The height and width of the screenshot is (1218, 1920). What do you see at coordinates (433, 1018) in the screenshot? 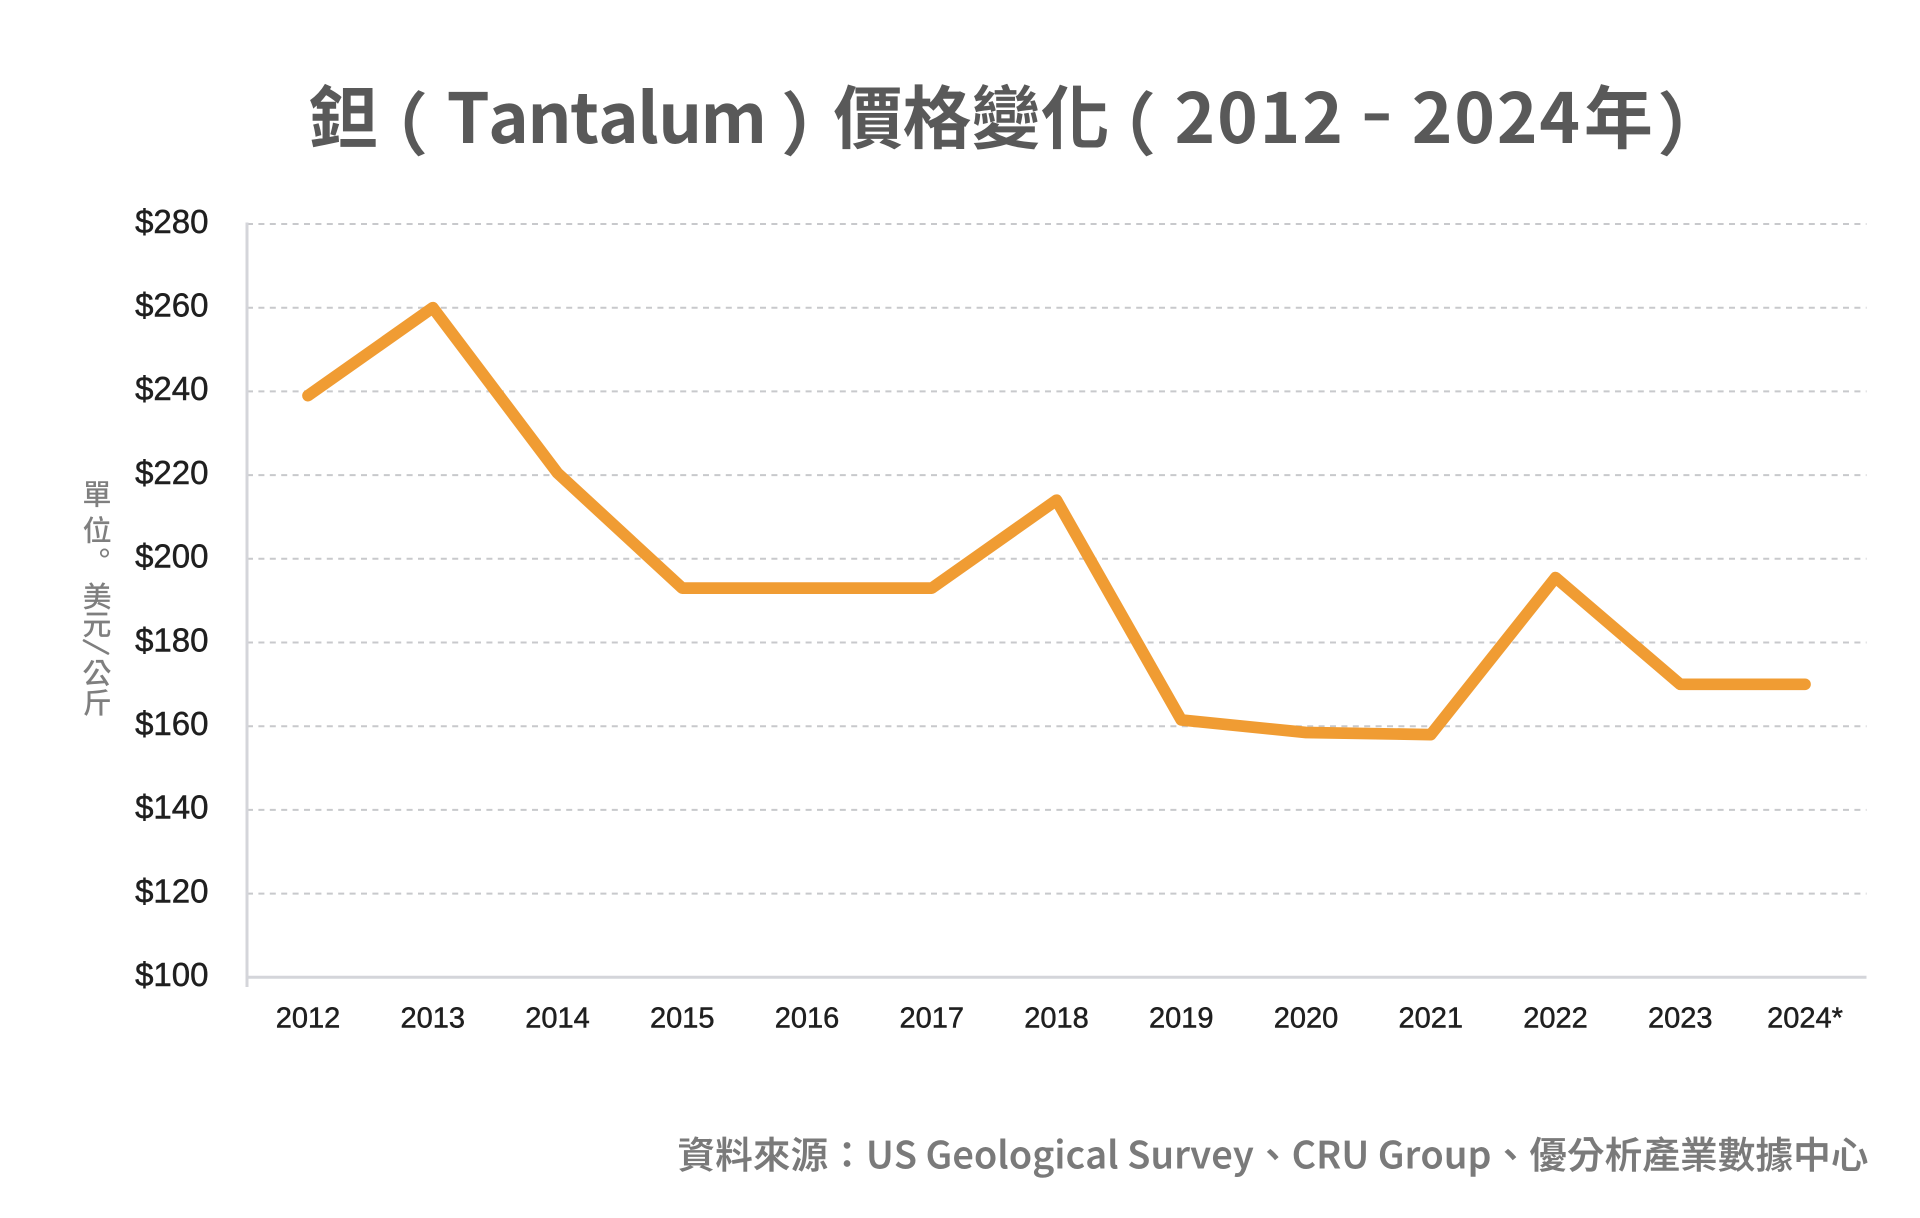
I see `svg-text: 2013` at bounding box center [433, 1018].